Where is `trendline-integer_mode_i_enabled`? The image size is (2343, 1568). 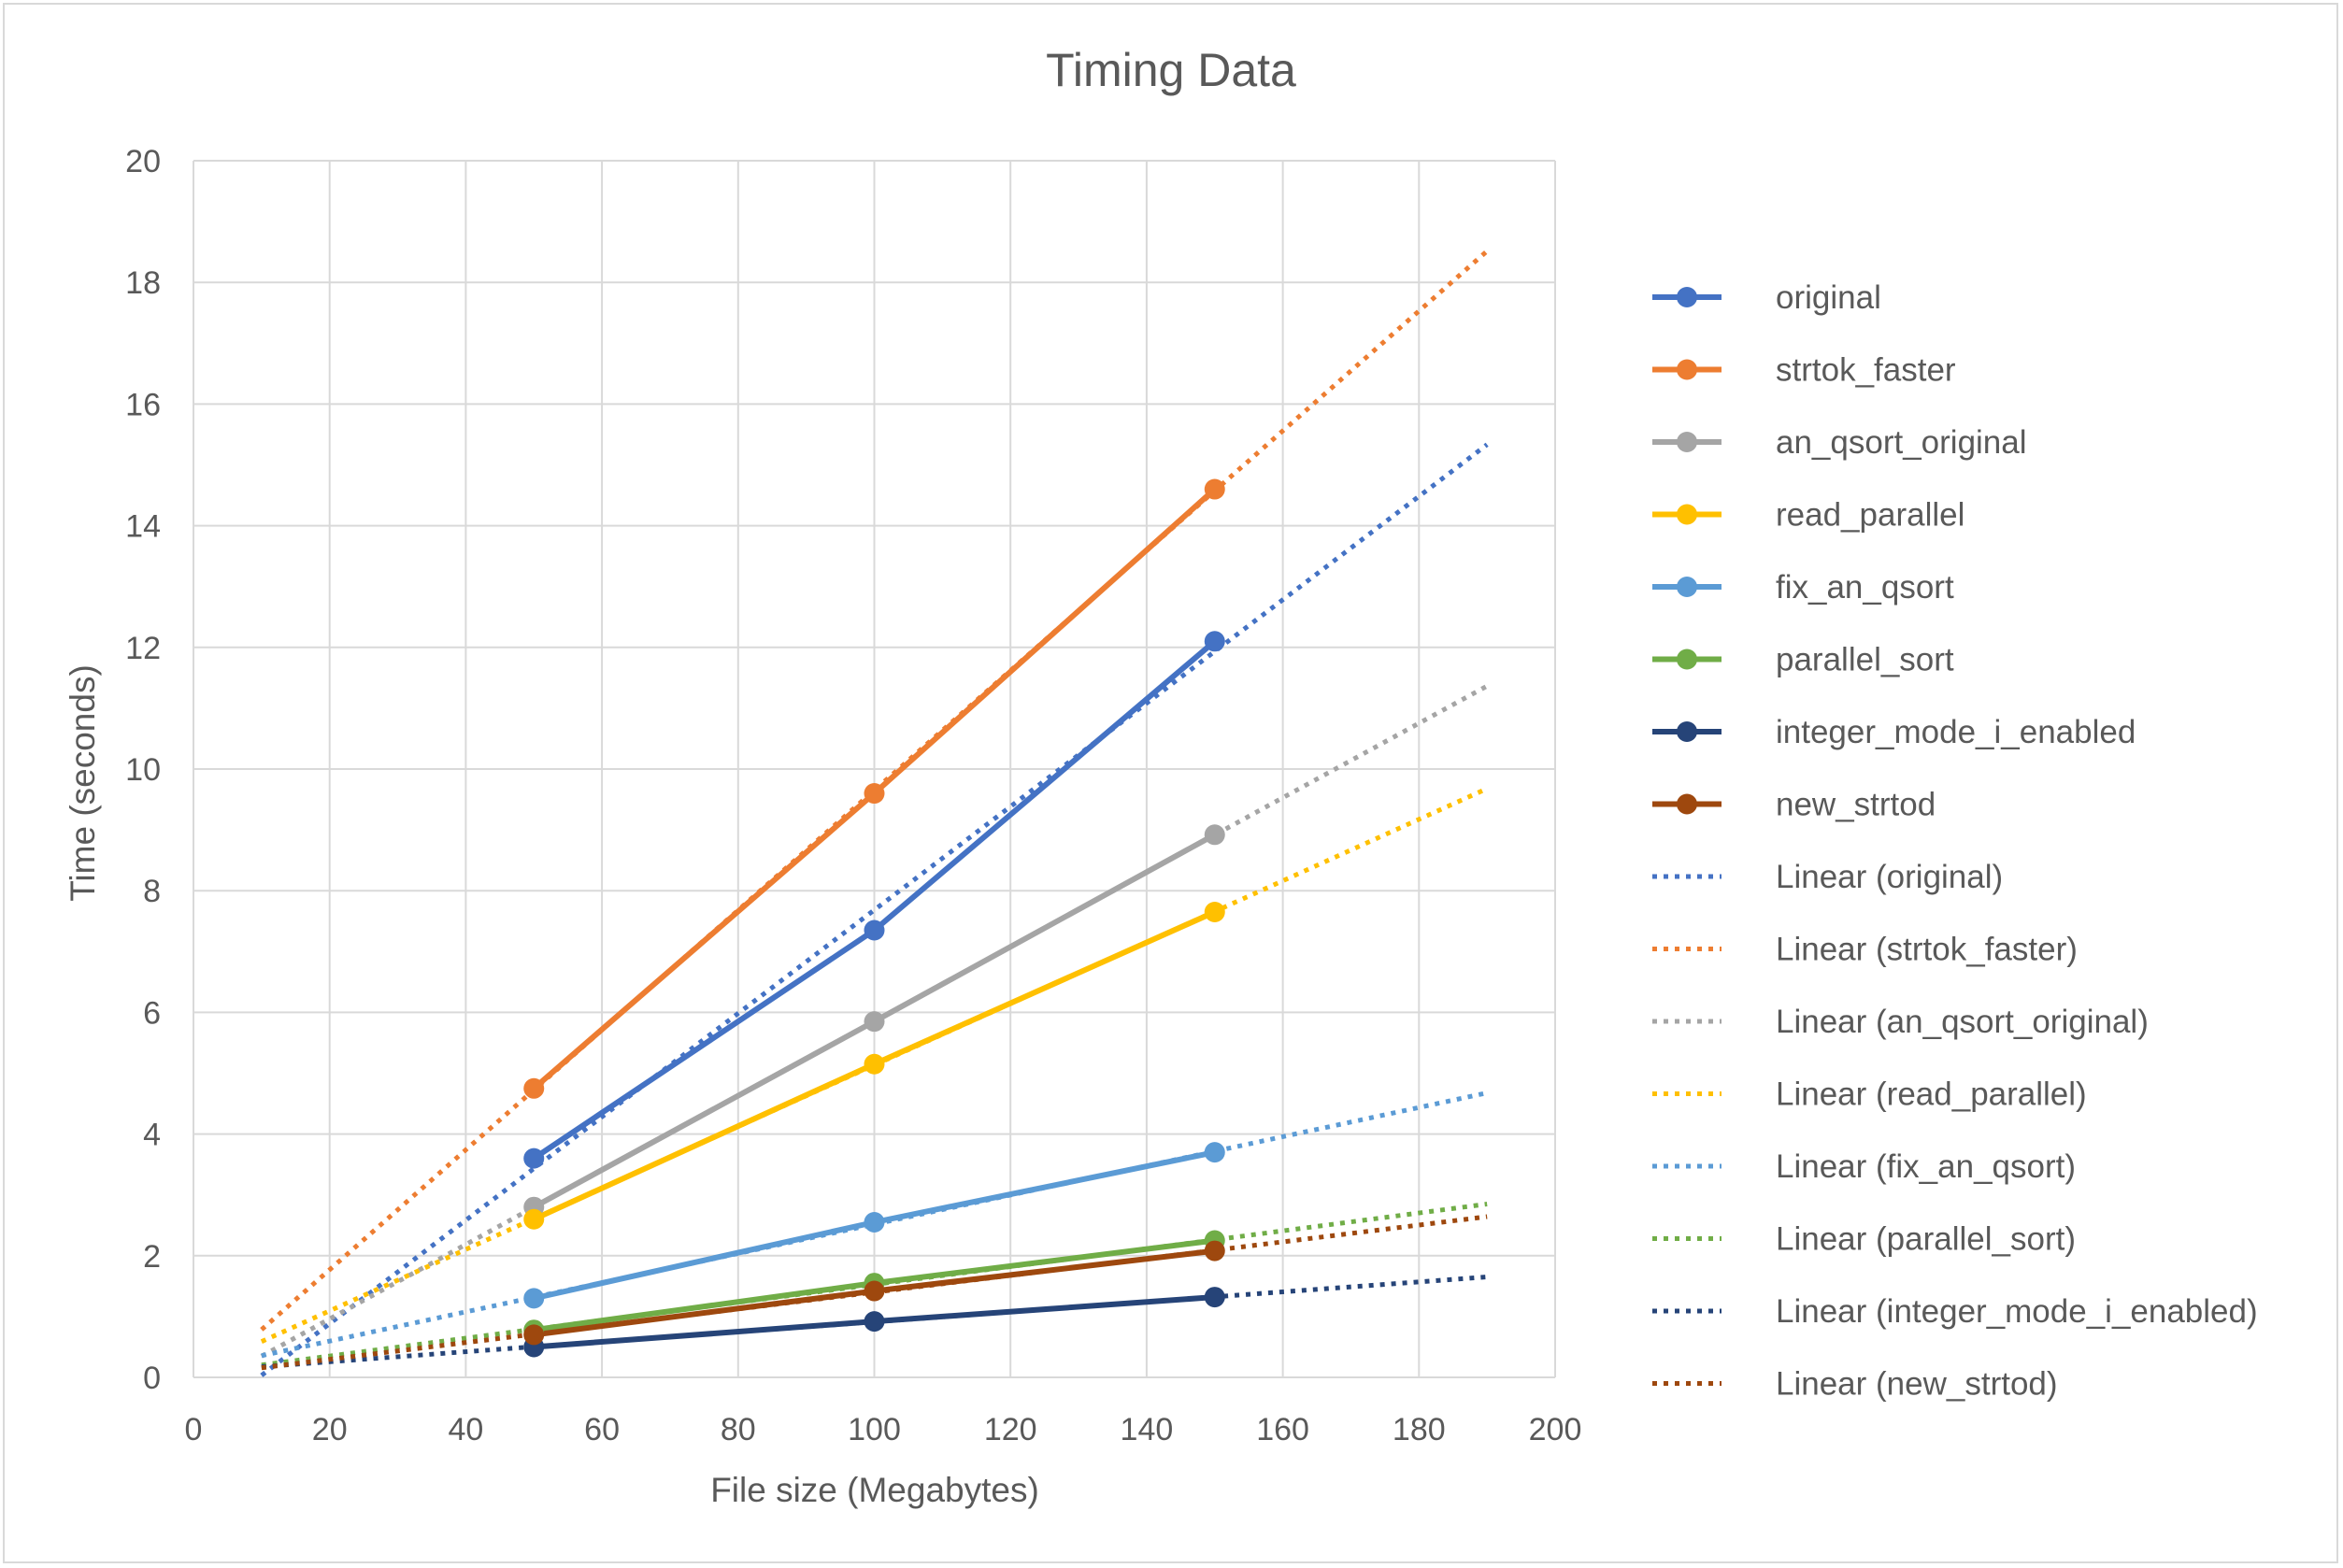 trendline-integer_mode_i_enabled is located at coordinates (874, 1322).